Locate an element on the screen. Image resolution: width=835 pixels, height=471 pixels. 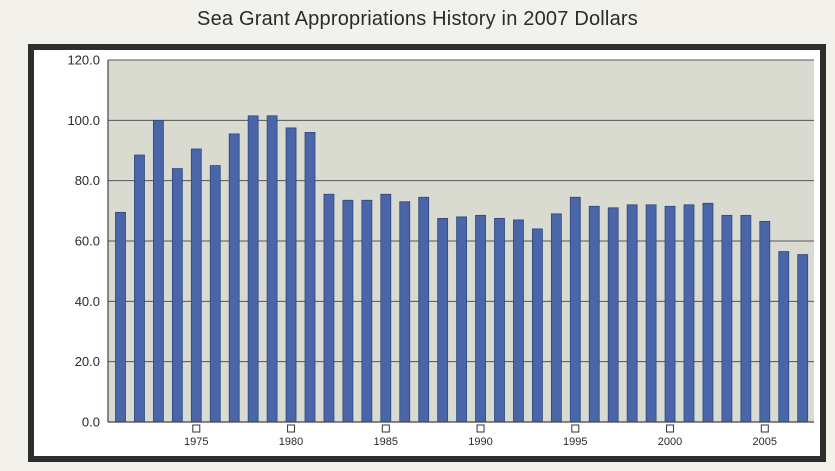
y-tick-label: 120.0 is located at coordinates (83, 60).